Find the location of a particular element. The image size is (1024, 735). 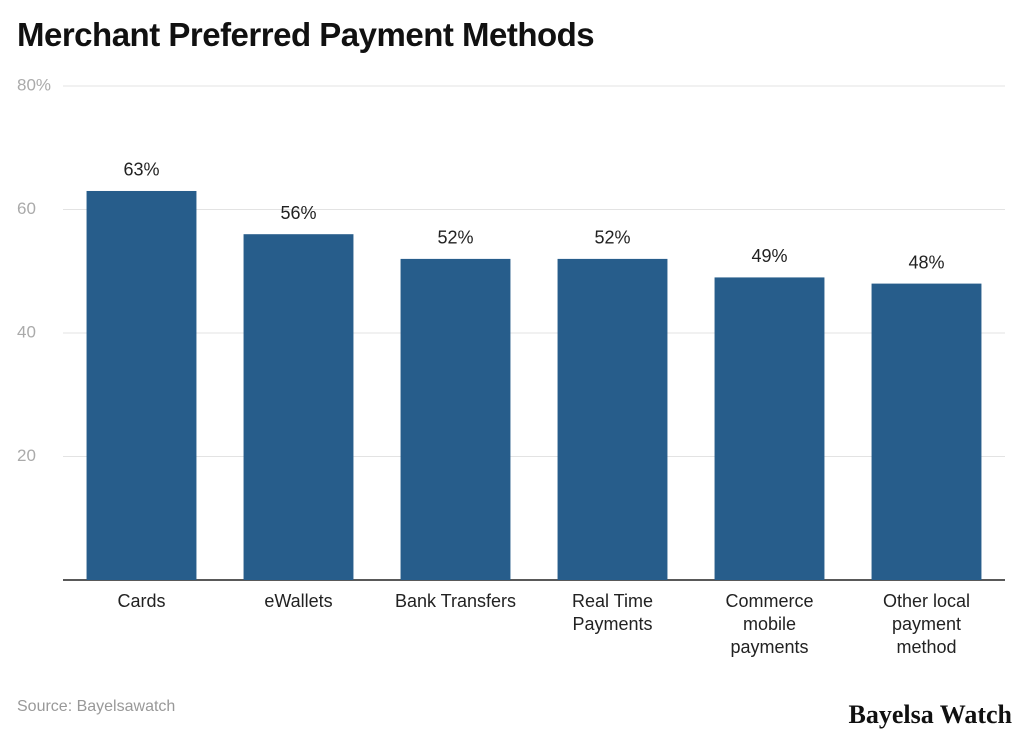

data-label: 48% is located at coordinates (926, 262).